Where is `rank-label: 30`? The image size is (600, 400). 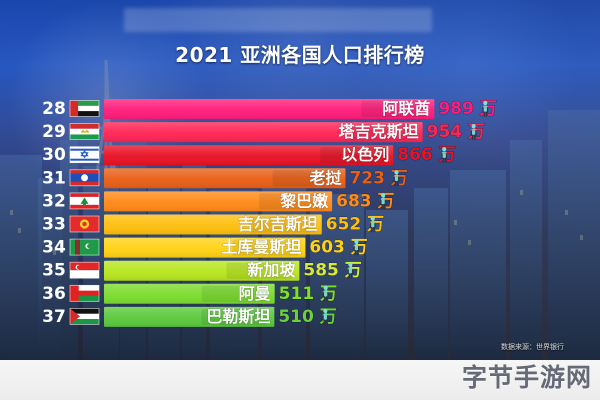
rank-label: 30 is located at coordinates (54, 155).